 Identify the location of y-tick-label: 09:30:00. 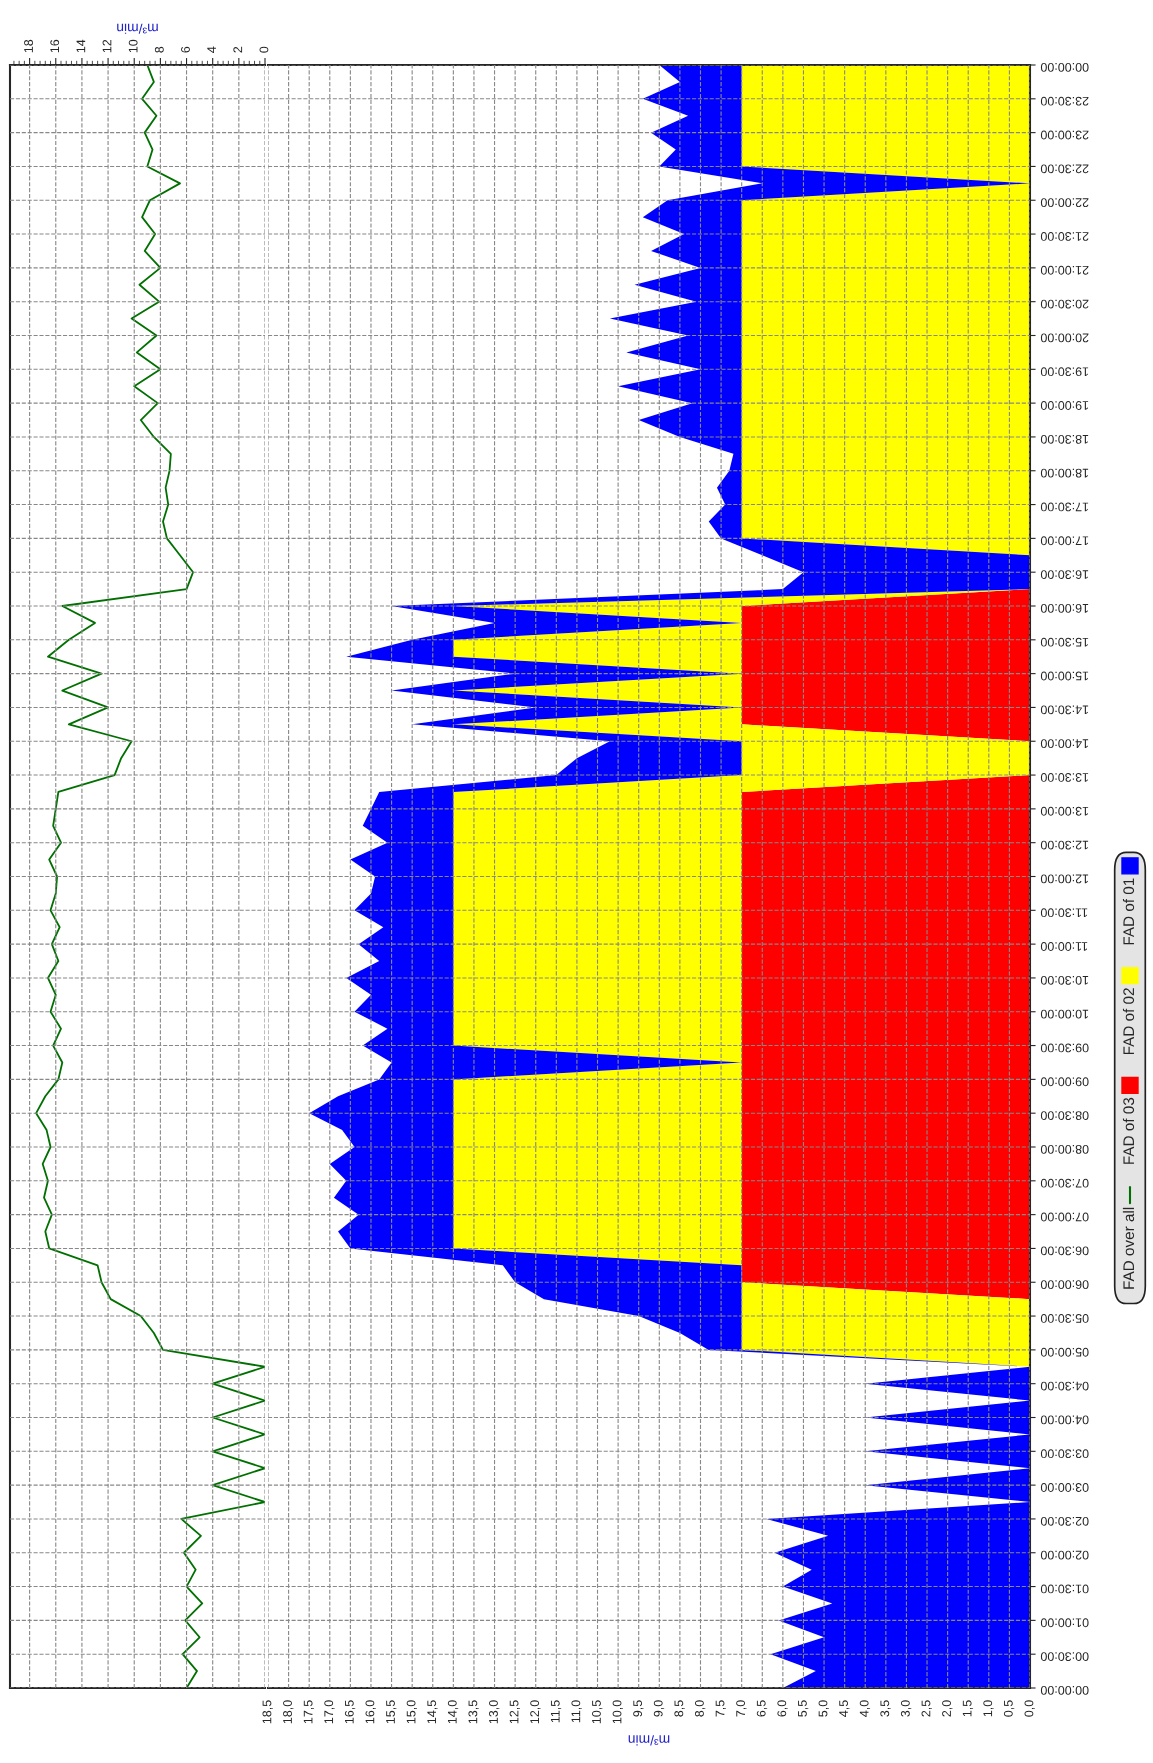
(1064, 1048).